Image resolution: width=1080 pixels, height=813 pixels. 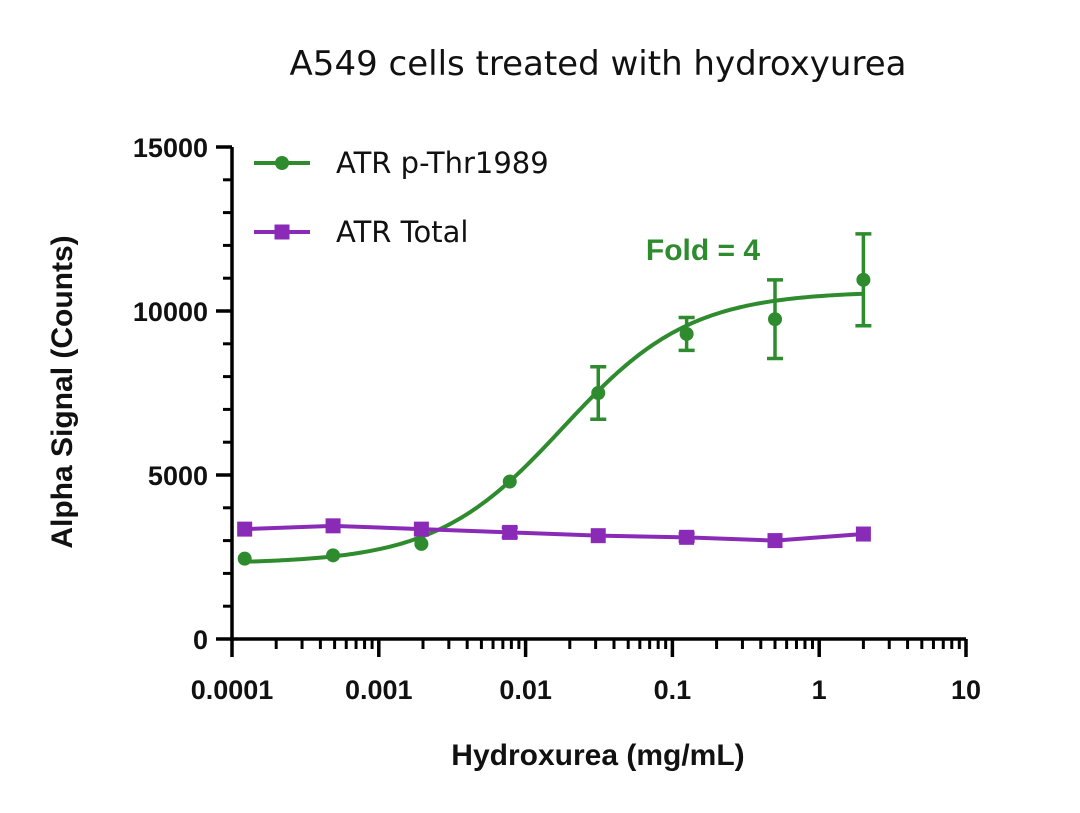 I want to click on annotations: Fold = 4, so click(x=703, y=250).